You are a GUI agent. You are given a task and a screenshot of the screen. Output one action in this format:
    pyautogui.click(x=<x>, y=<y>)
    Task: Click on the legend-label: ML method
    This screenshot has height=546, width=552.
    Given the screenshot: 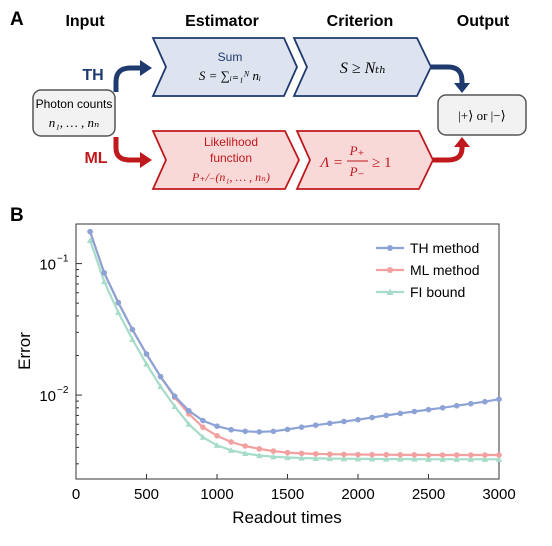 What is the action you would take?
    pyautogui.click(x=445, y=270)
    